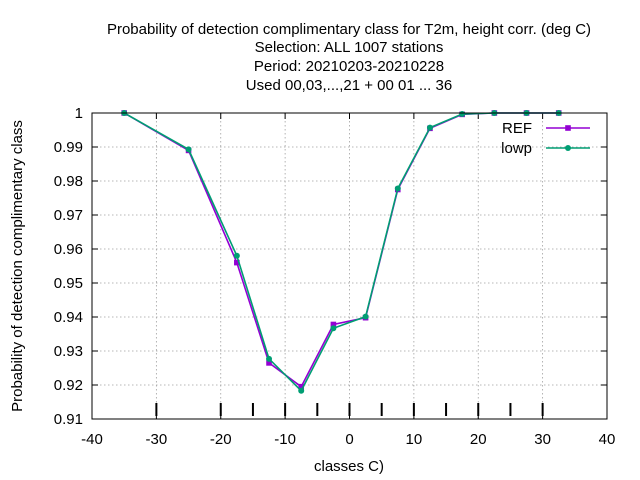 The height and width of the screenshot is (480, 640). I want to click on legend-label: REF, so click(517, 128).